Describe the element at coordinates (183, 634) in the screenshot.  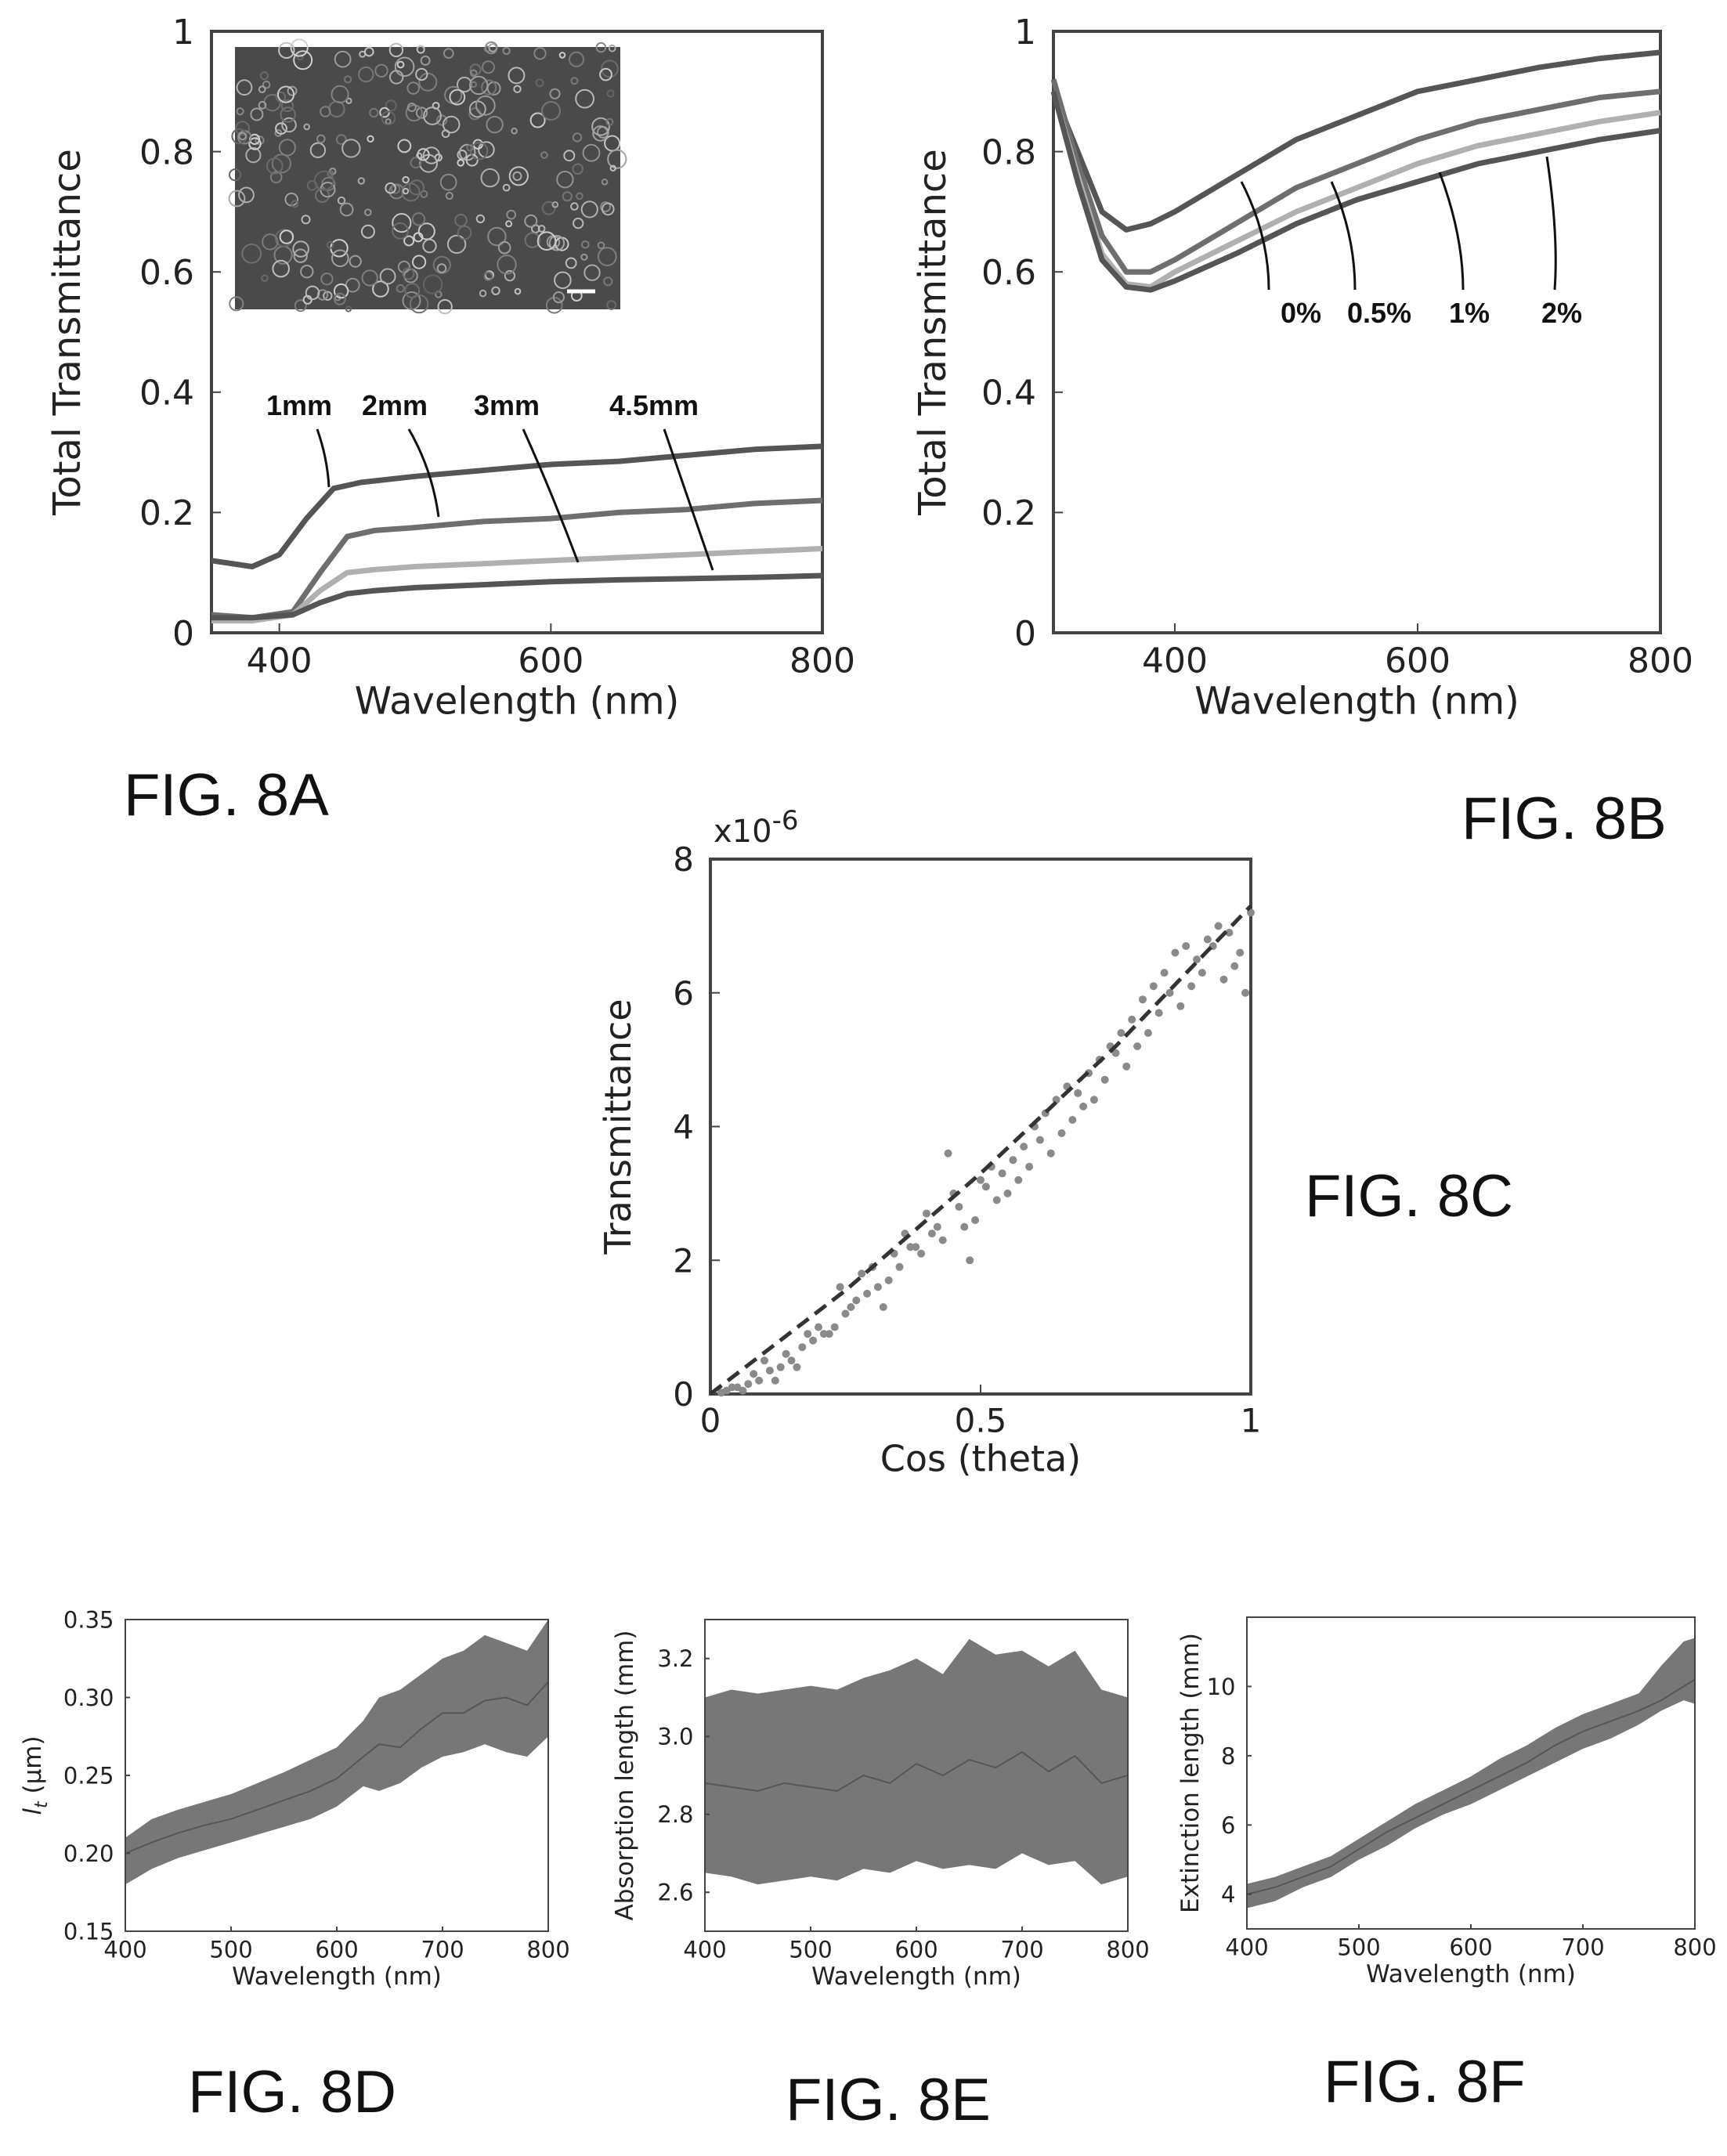
I see `y-tick-label: 0` at that location.